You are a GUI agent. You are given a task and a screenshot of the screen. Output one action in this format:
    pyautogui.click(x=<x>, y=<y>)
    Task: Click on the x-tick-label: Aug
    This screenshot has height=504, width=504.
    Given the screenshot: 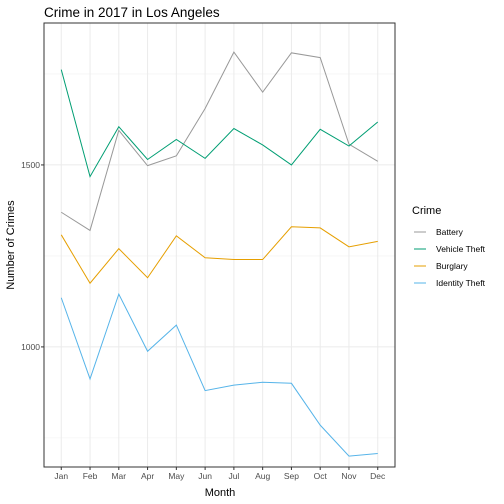 What is the action you would take?
    pyautogui.click(x=262, y=476)
    